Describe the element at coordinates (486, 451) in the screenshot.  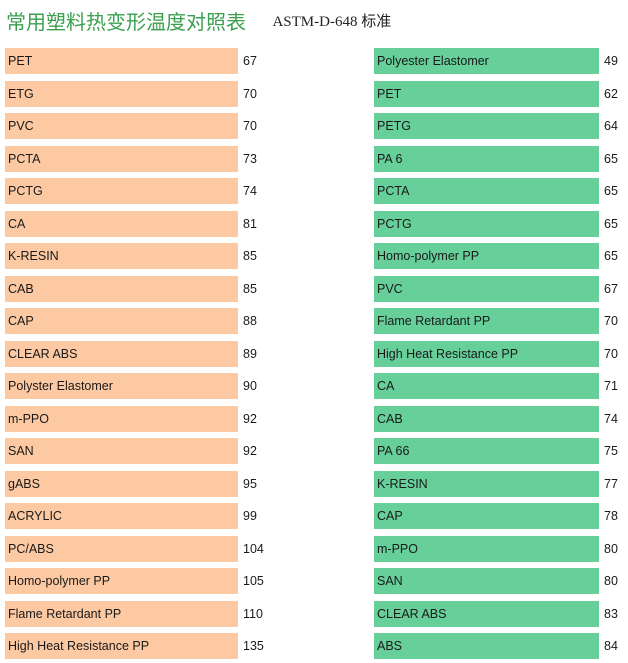
I see `material-name: PA 66` at that location.